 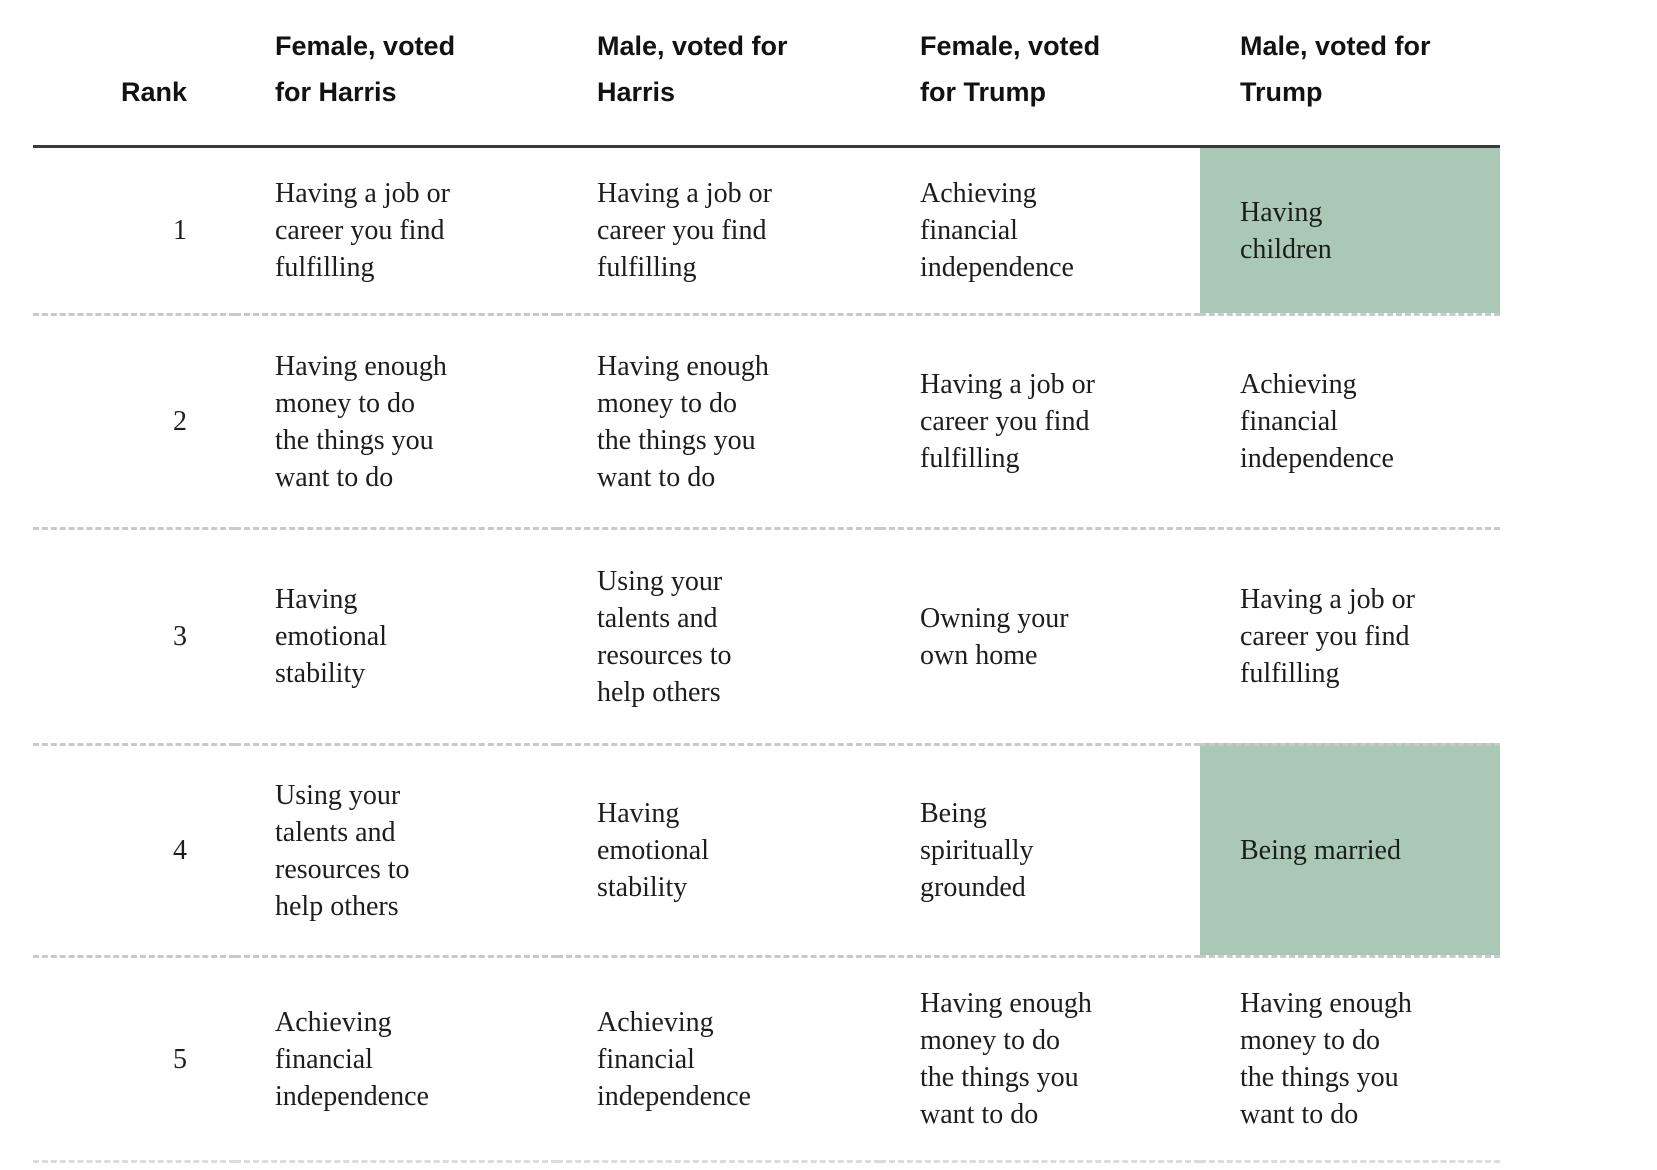 I want to click on cell-male-harris: Having emotional stability, so click(x=718, y=849).